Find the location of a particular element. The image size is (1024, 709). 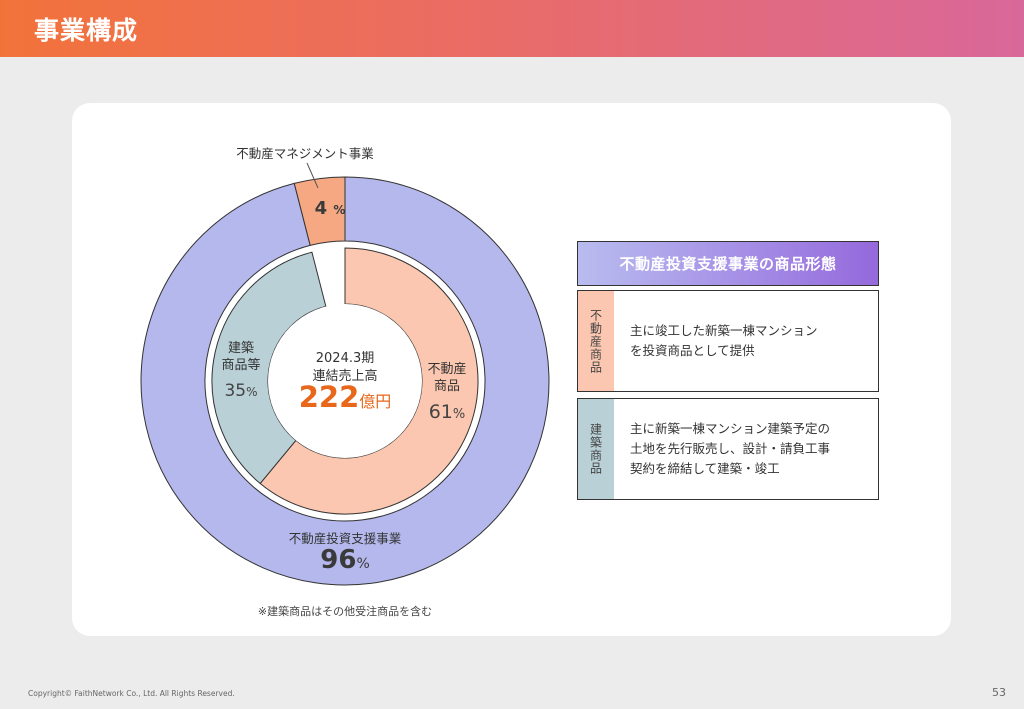

inner-value-realestate-unit: % is located at coordinates (459, 414).